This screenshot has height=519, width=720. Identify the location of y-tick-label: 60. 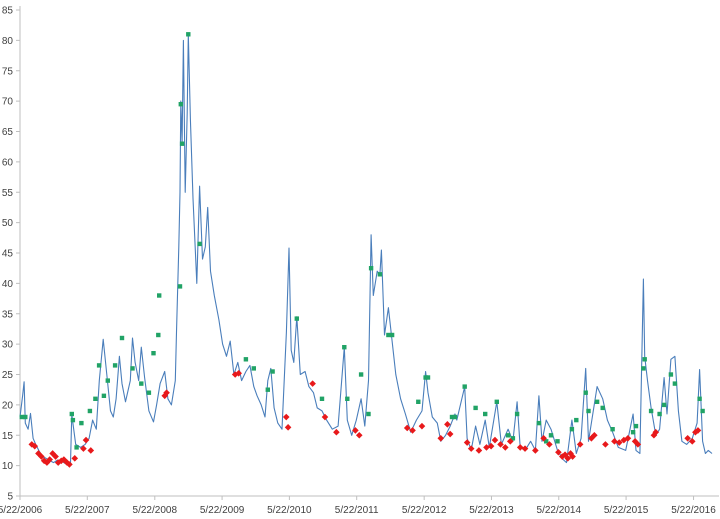
(8, 162).